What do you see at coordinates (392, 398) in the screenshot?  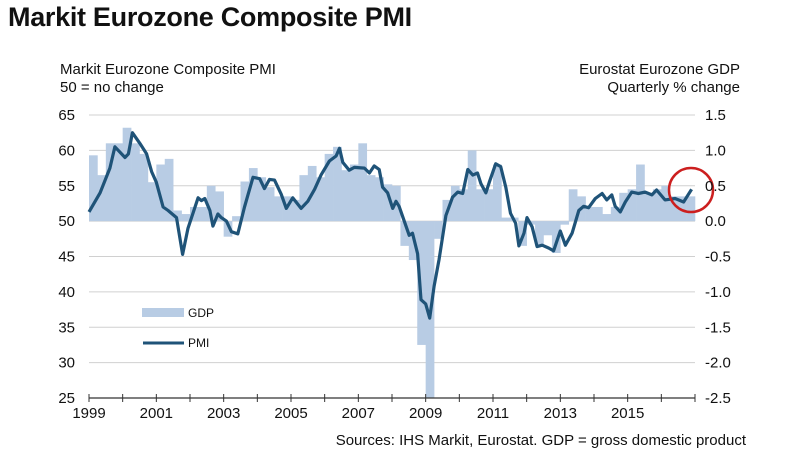 I see `axes` at bounding box center [392, 398].